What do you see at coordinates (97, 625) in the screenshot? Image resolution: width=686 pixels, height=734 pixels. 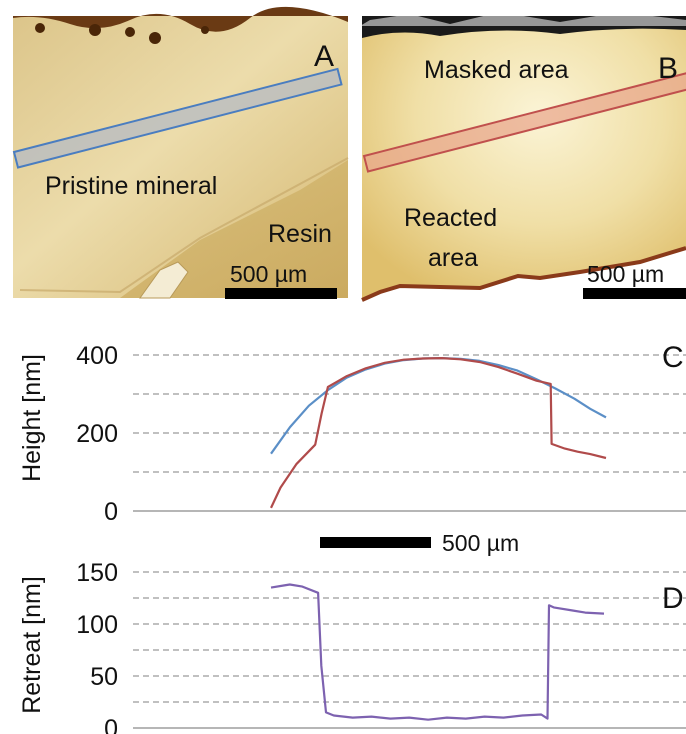 I see `y-tick-label: 100` at bounding box center [97, 625].